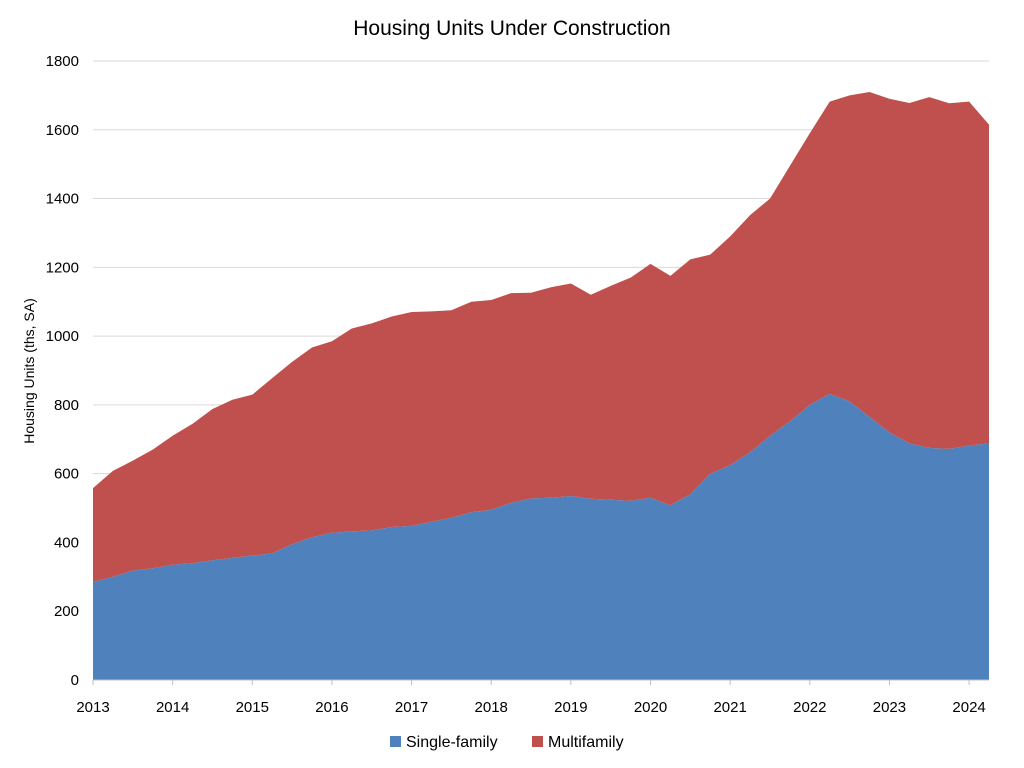 The height and width of the screenshot is (768, 1024). Describe the element at coordinates (62, 199) in the screenshot. I see `y-tick-label: 1400` at that location.